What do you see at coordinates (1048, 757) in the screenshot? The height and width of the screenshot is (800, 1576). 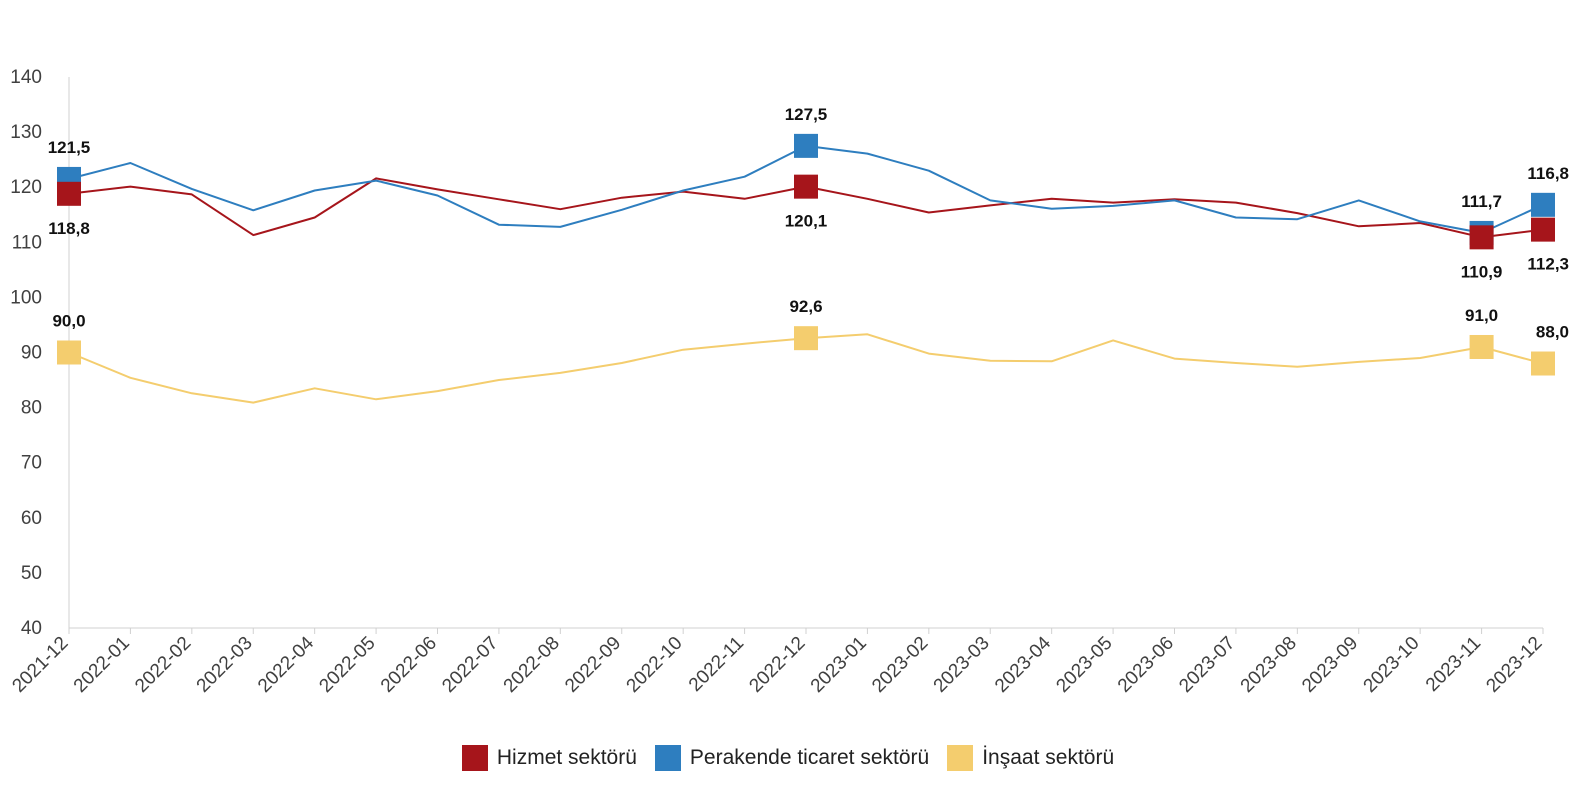 I see `legend-label: İnşaat sektörü` at bounding box center [1048, 757].